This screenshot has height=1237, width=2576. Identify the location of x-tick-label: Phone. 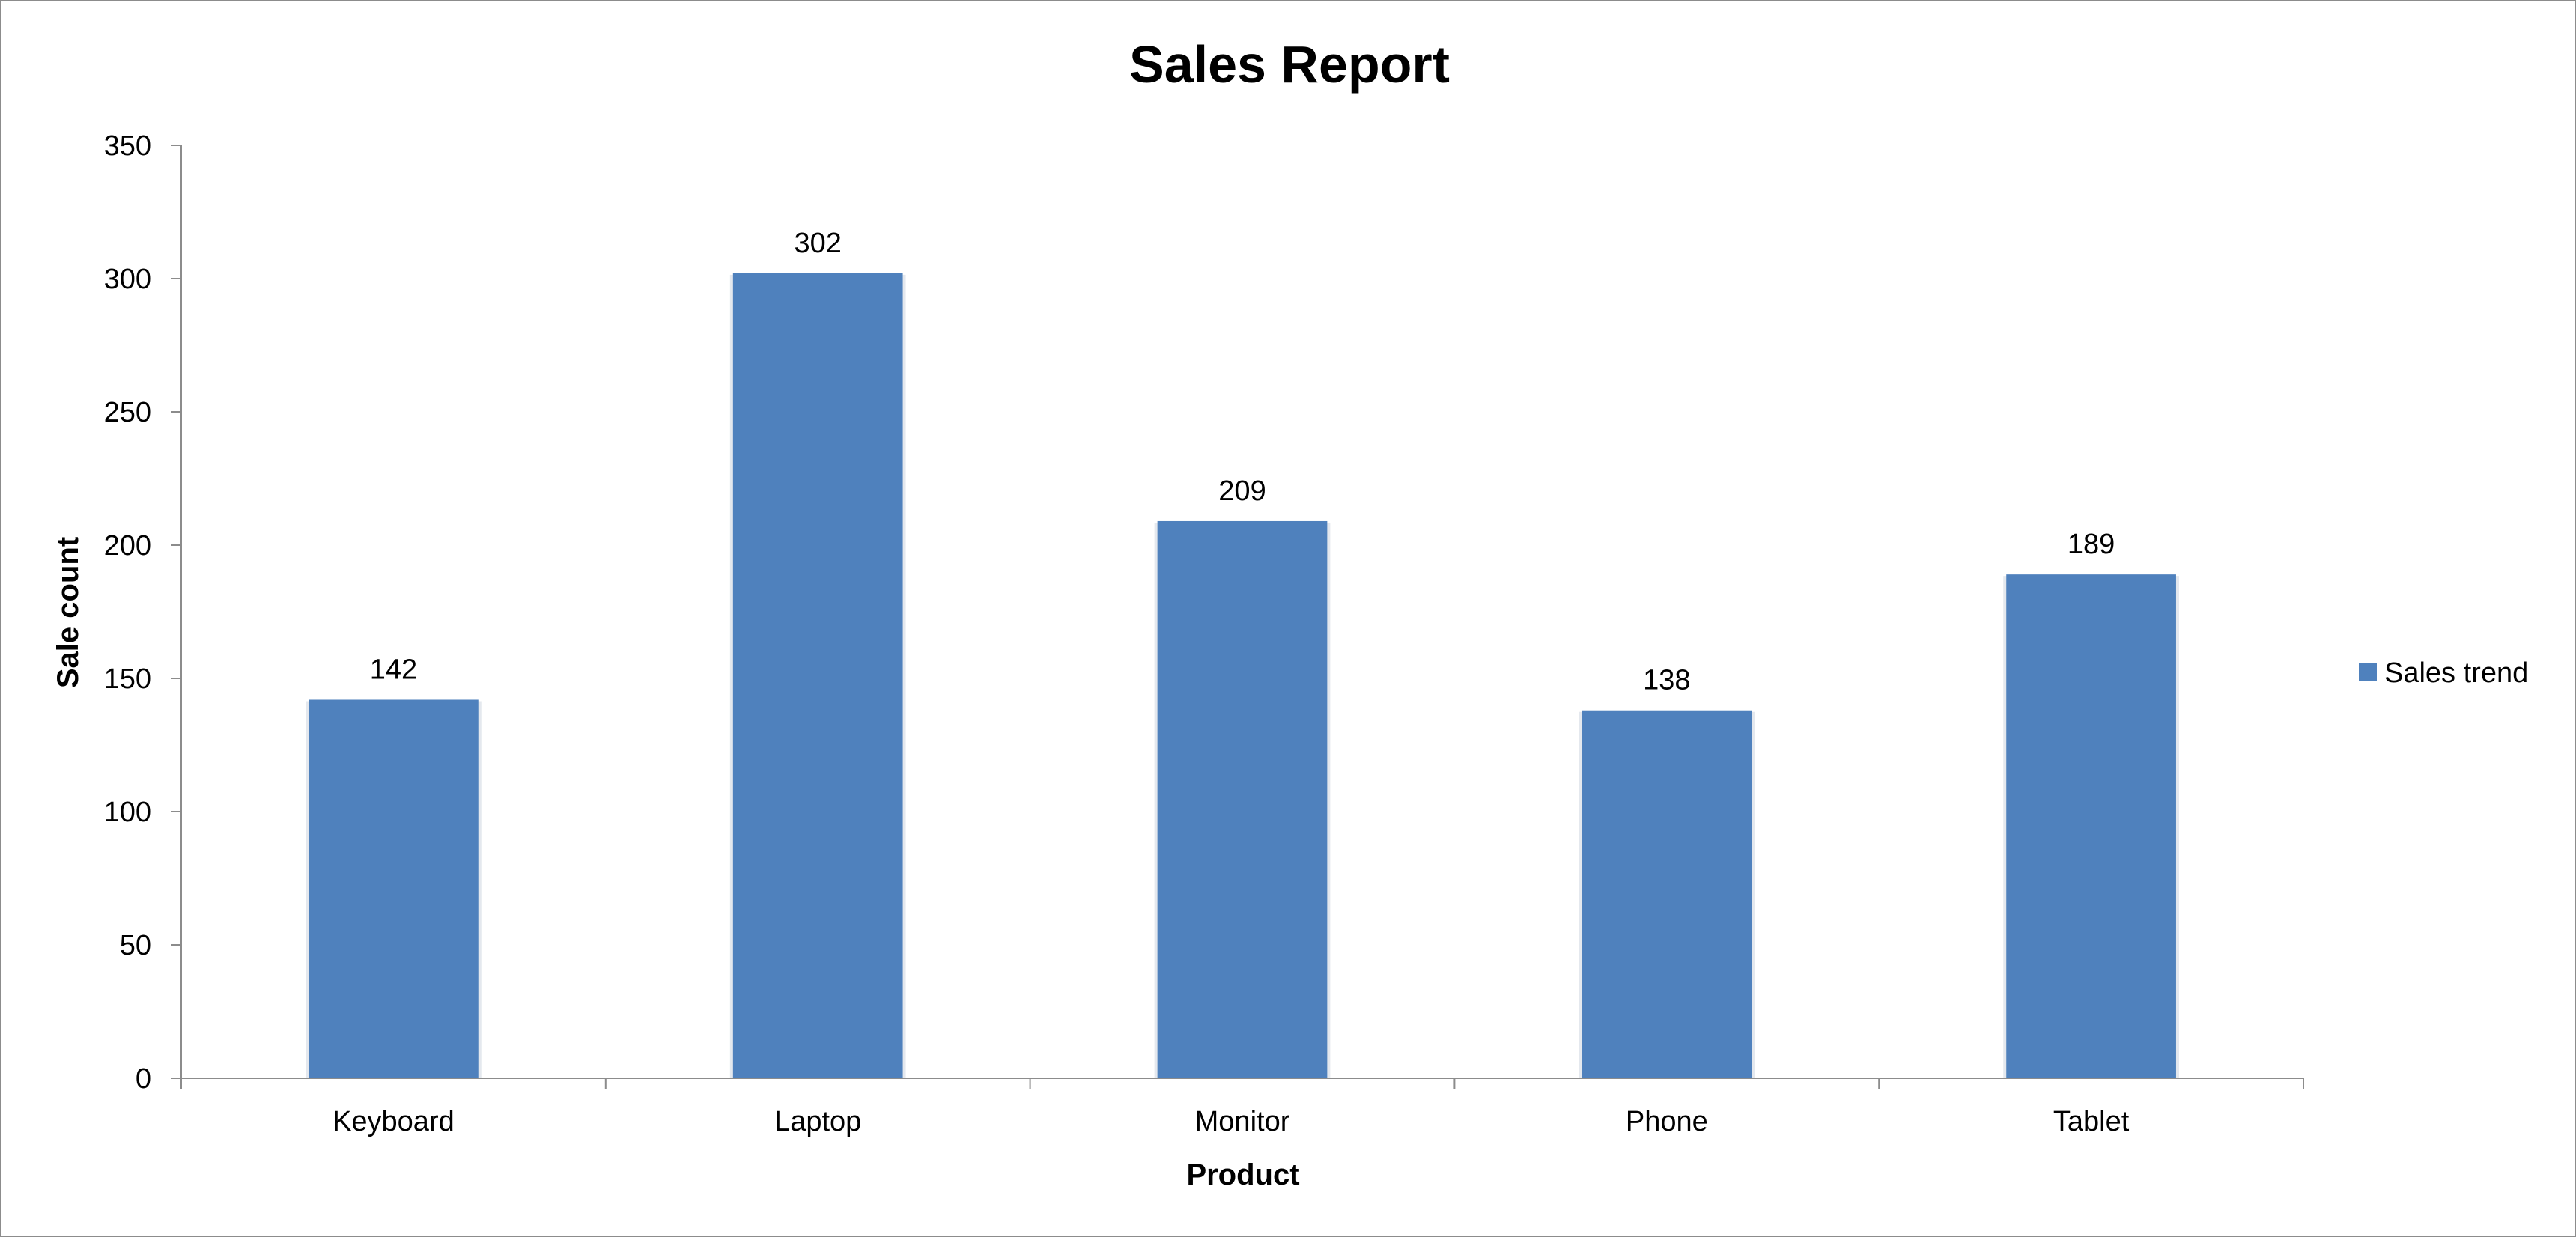
(1667, 1121).